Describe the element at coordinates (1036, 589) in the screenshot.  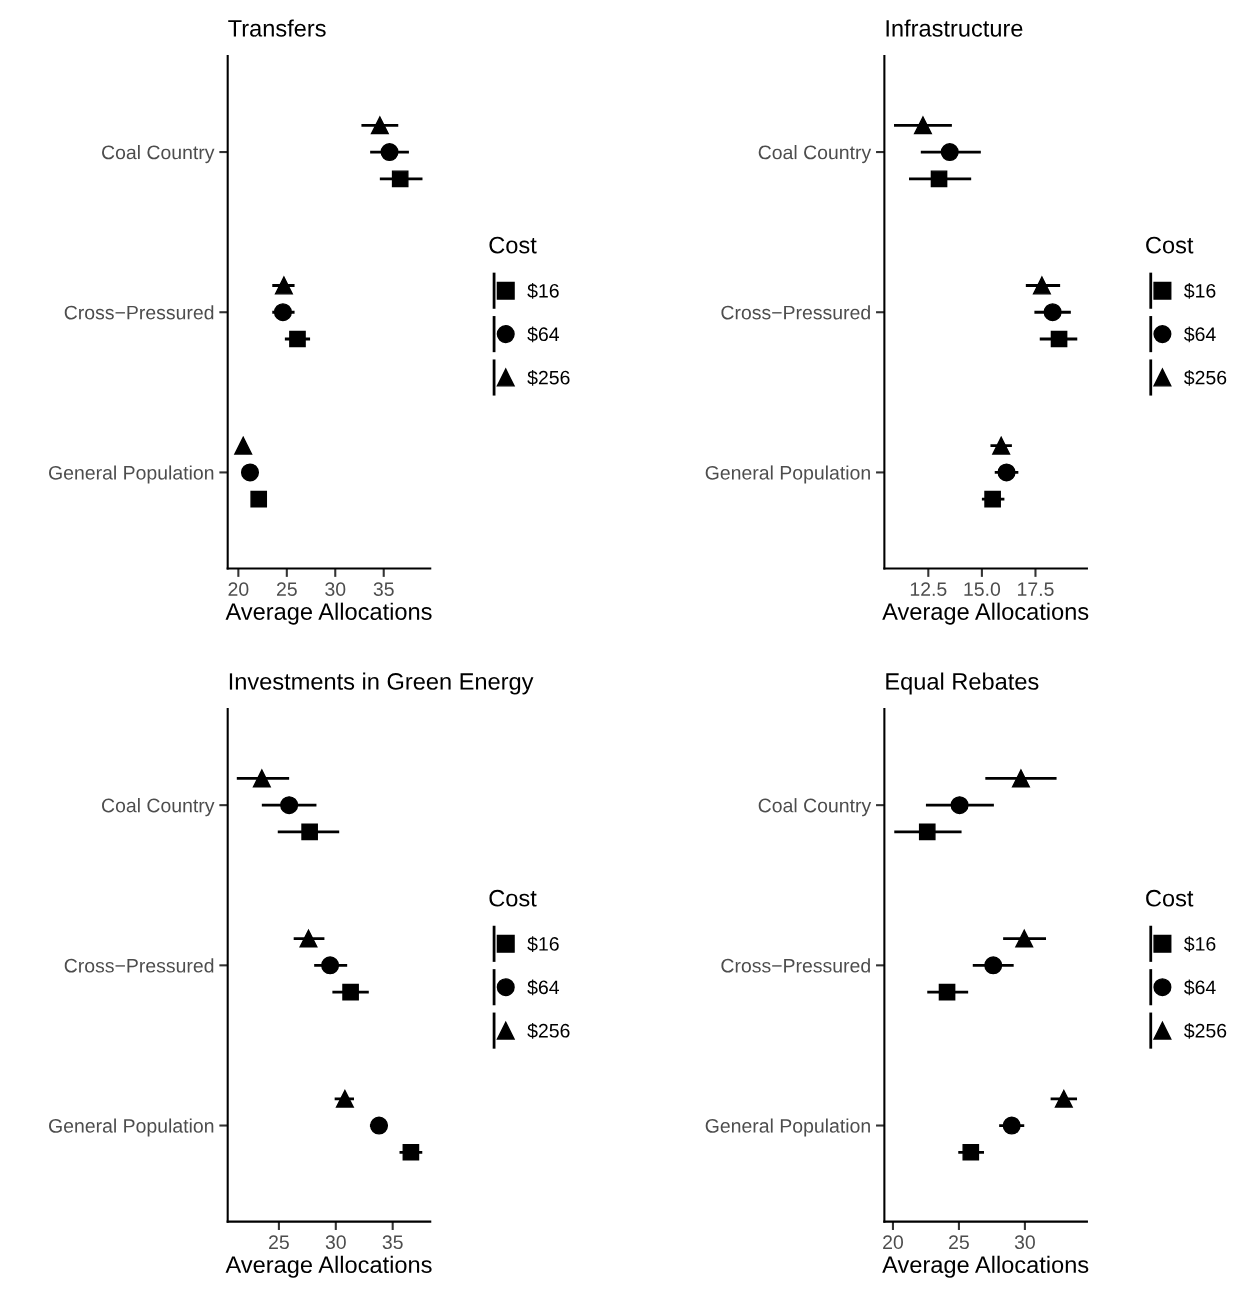
I see `x-tick-label: 17.5` at that location.